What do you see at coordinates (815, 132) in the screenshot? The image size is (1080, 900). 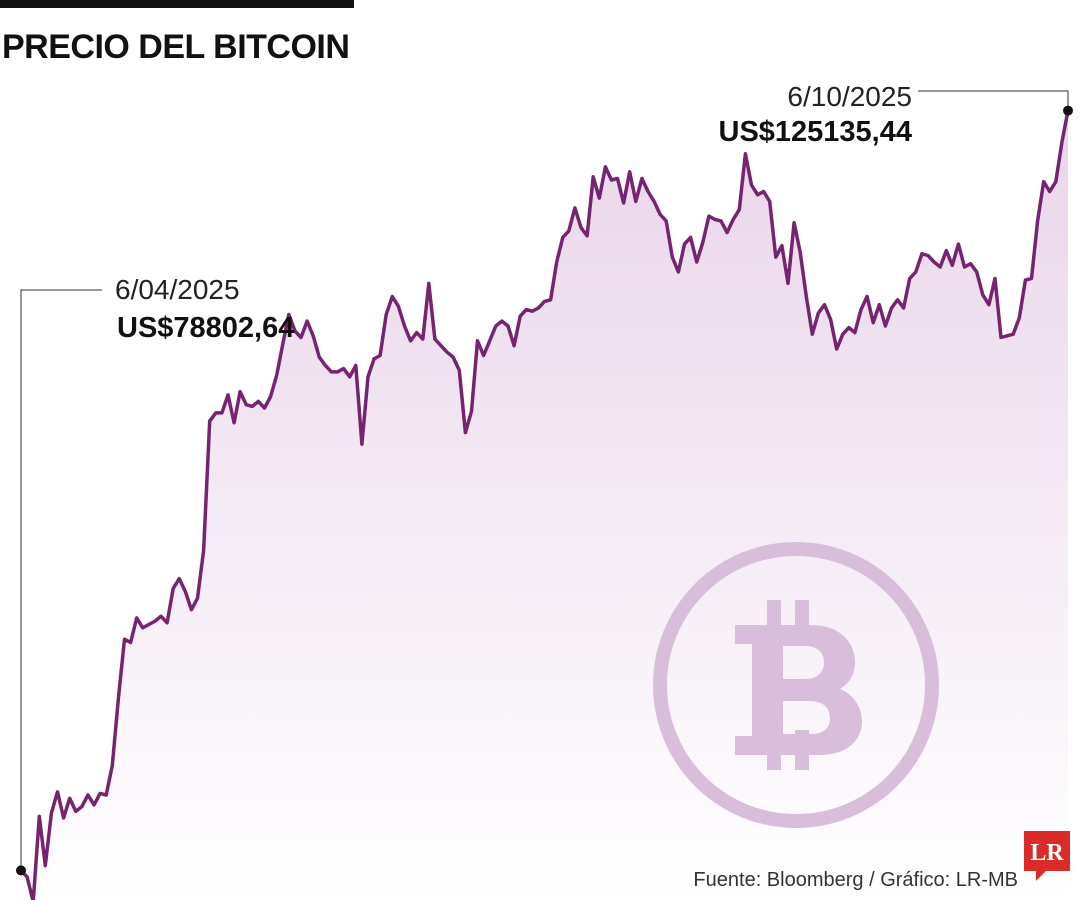 I see `end-value-label: US$125135,44` at bounding box center [815, 132].